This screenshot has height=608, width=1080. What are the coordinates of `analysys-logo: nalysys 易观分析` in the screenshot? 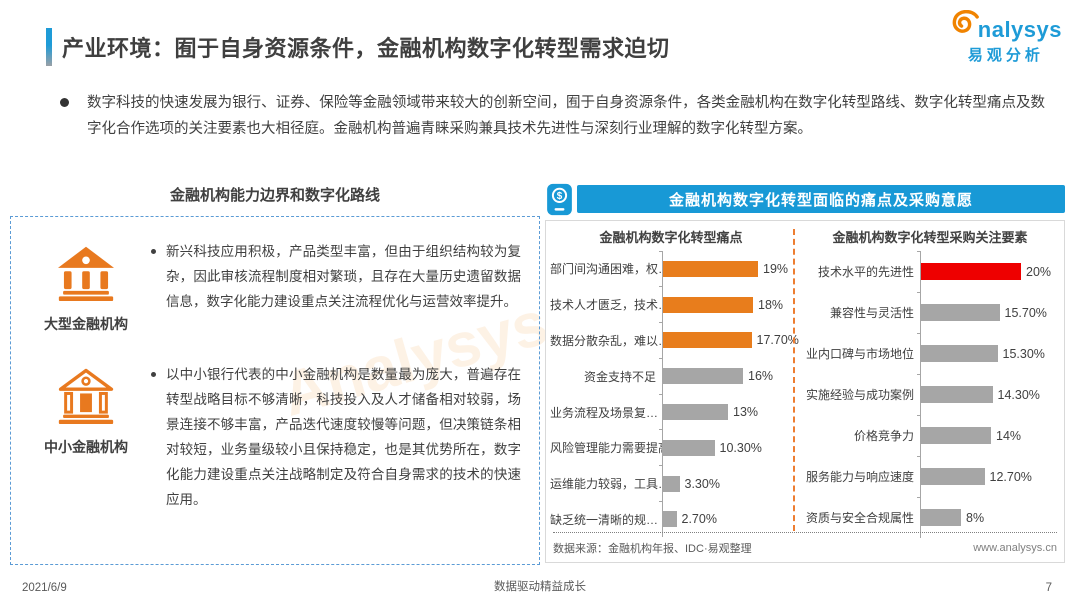 It's located at (1006, 37).